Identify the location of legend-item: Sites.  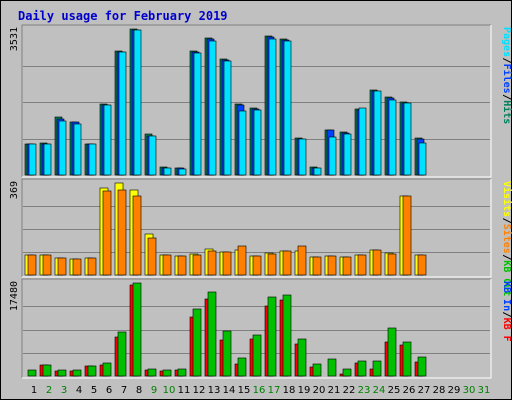
(506, 239).